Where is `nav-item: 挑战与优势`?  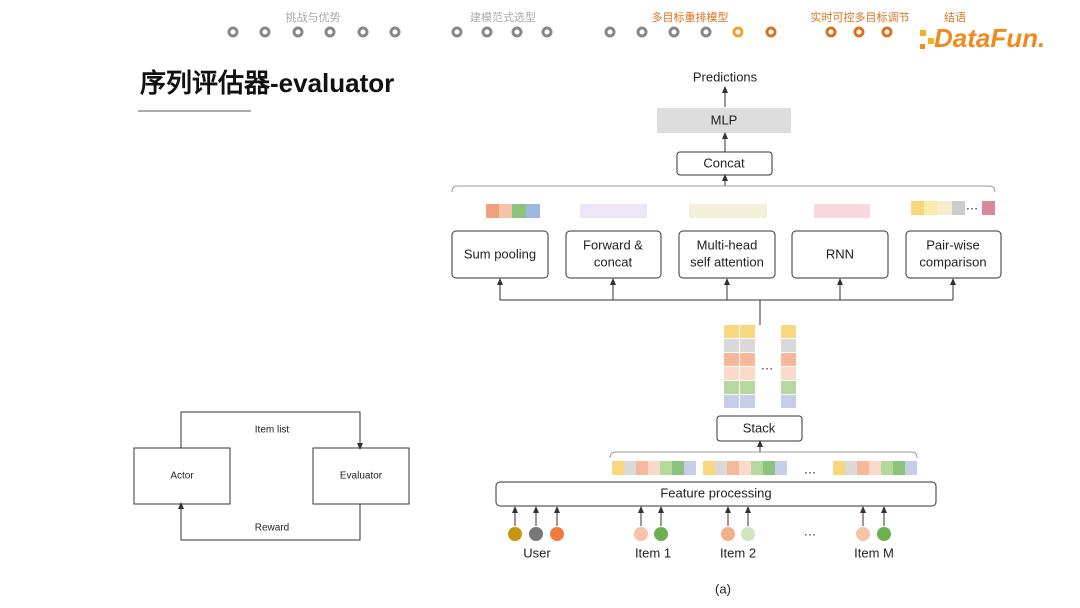 nav-item: 挑战与优势 is located at coordinates (313, 17).